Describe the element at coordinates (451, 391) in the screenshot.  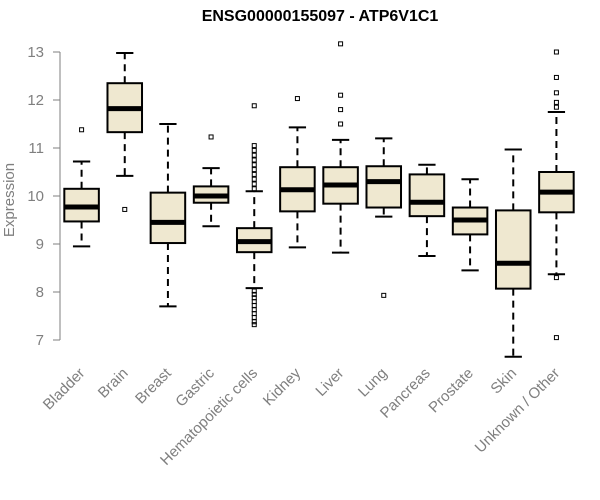
I see `x-tick-label: Prostate` at that location.